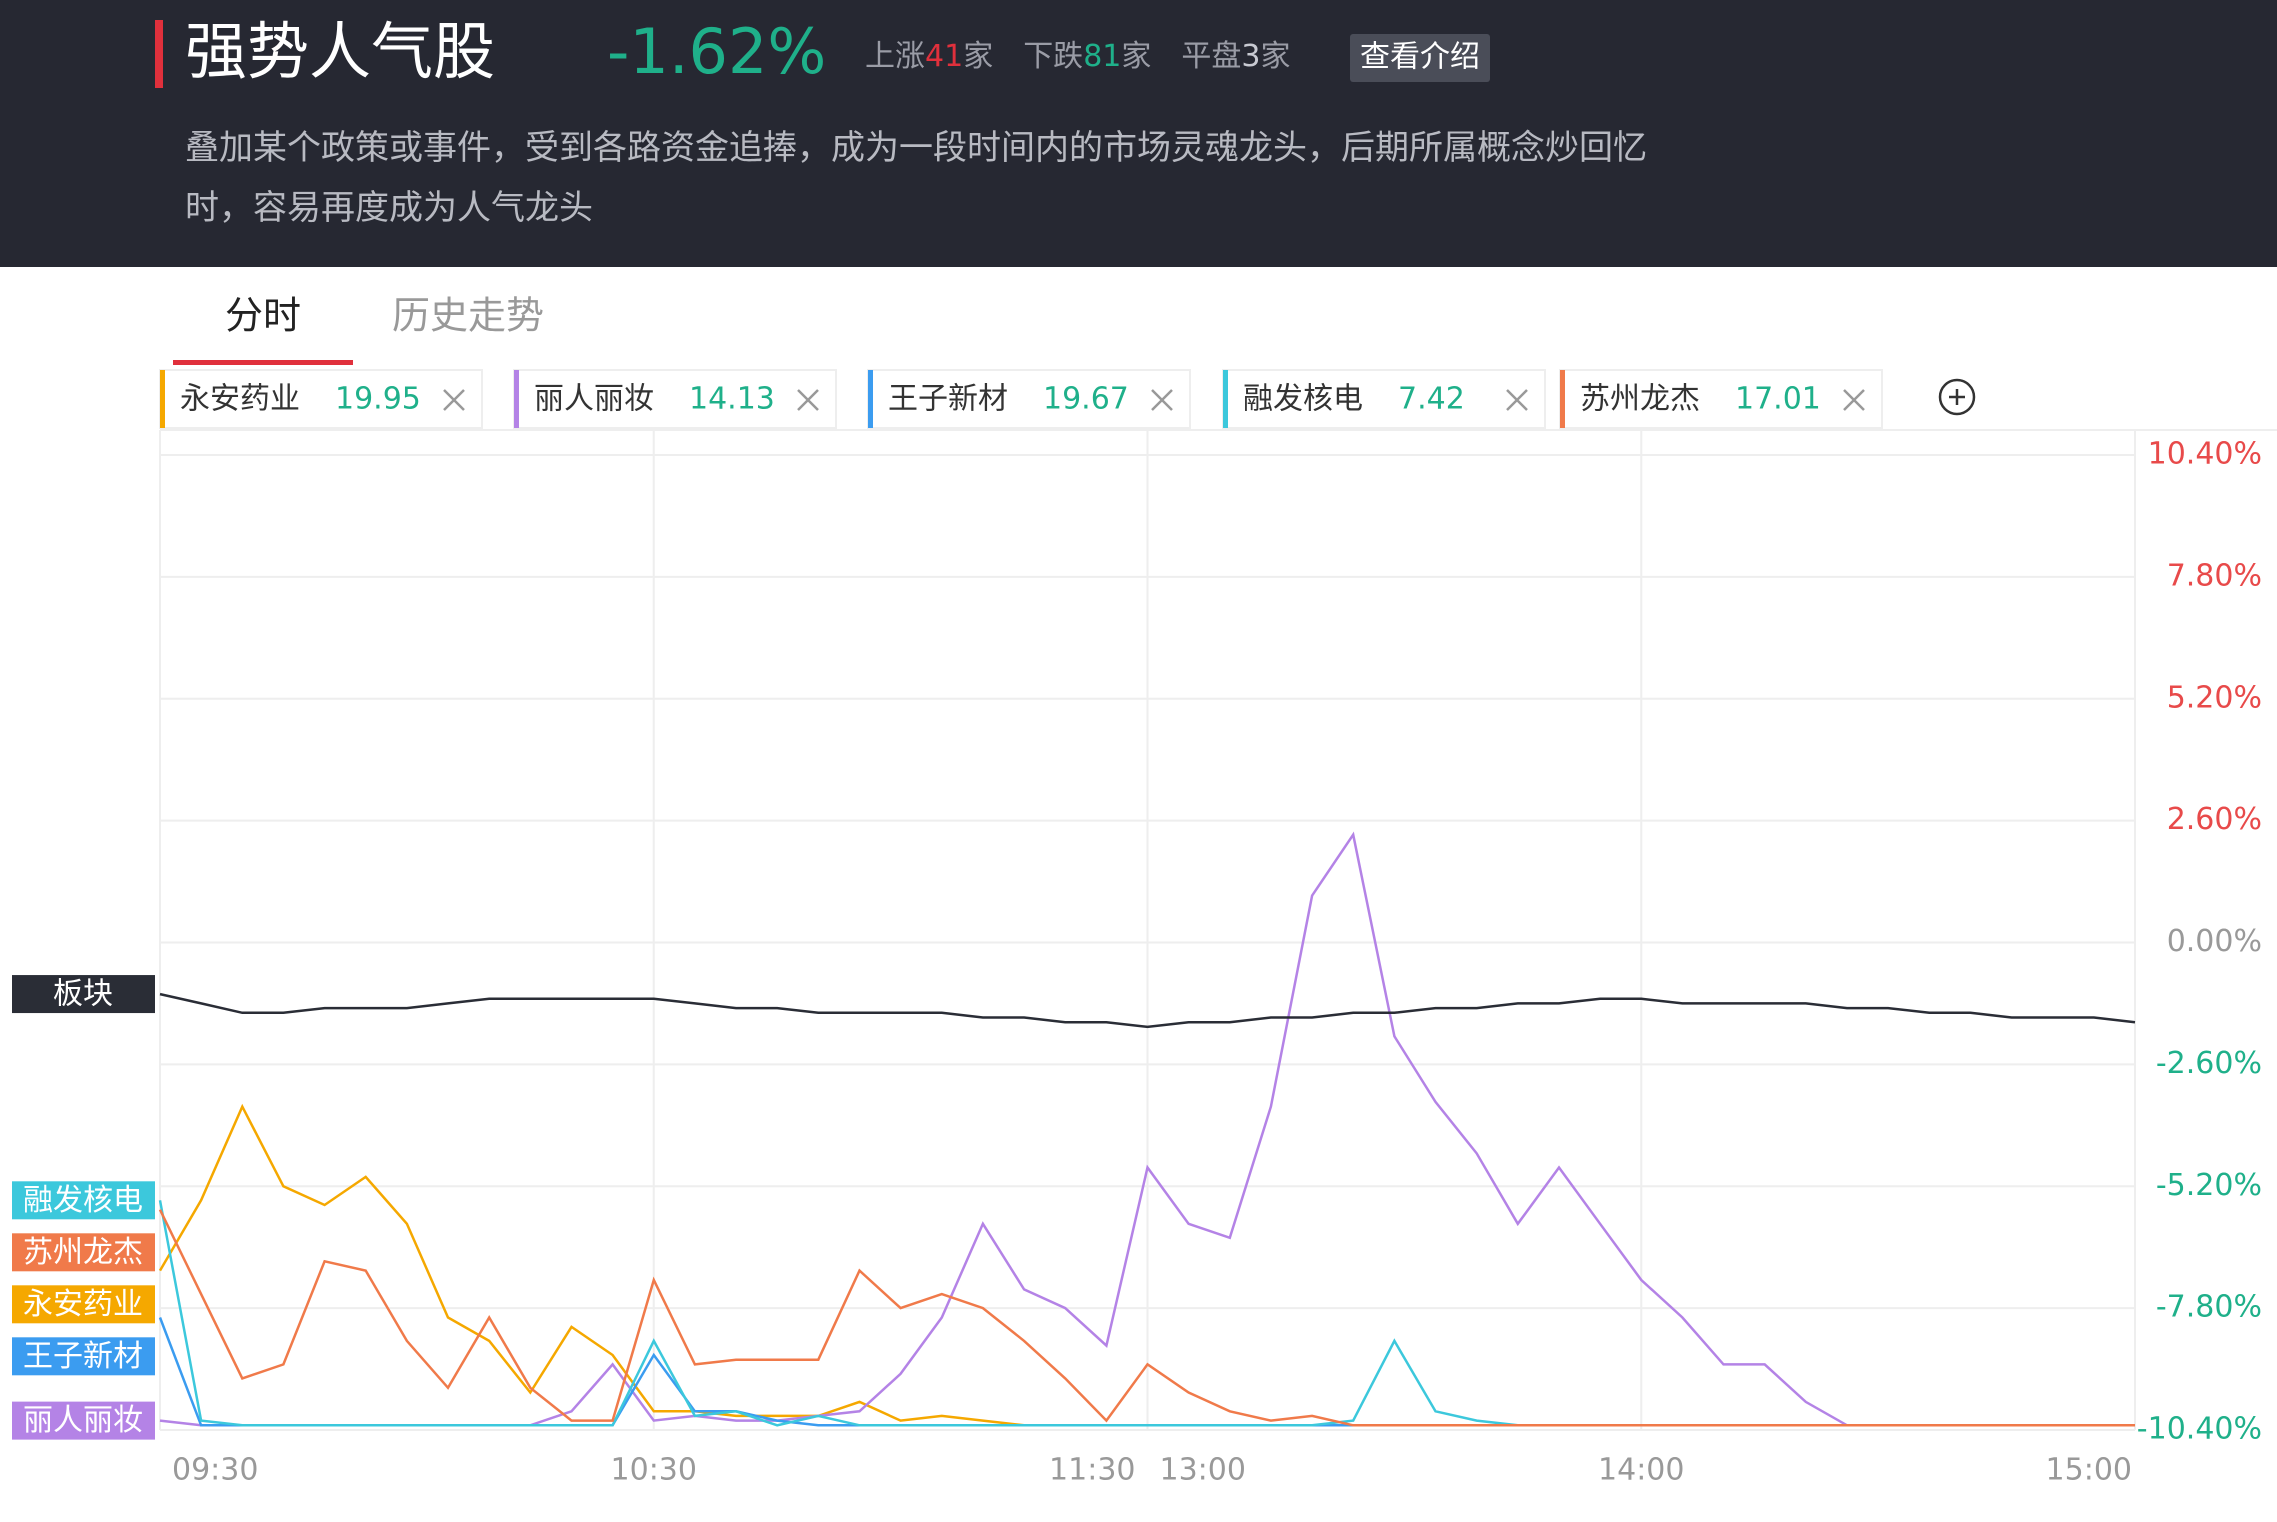 The width and height of the screenshot is (2277, 1522). What do you see at coordinates (1641, 1470) in the screenshot?
I see `x-tick-label: 14:00` at bounding box center [1641, 1470].